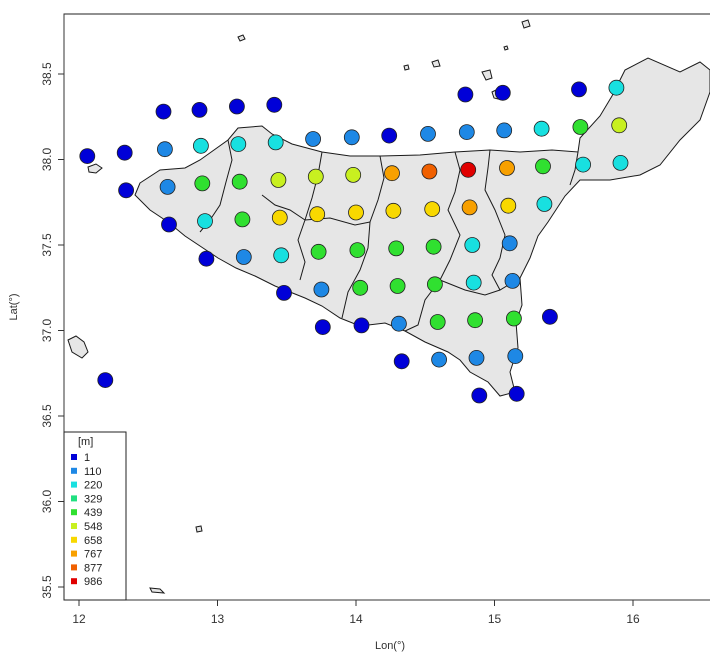 Image resolution: width=710 pixels, height=655 pixels. I want to click on x-tick-label: 16, so click(633, 619).